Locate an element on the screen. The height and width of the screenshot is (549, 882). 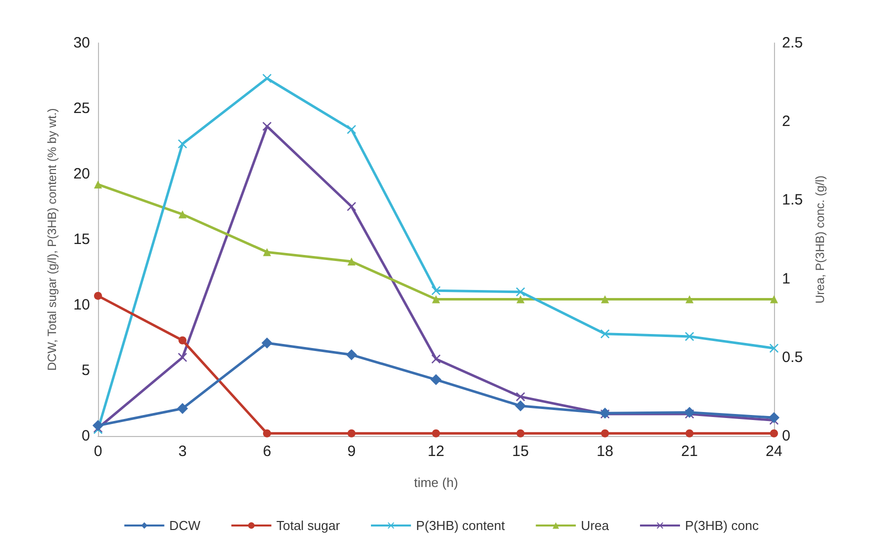
x-tick-label: 0 is located at coordinates (98, 451).